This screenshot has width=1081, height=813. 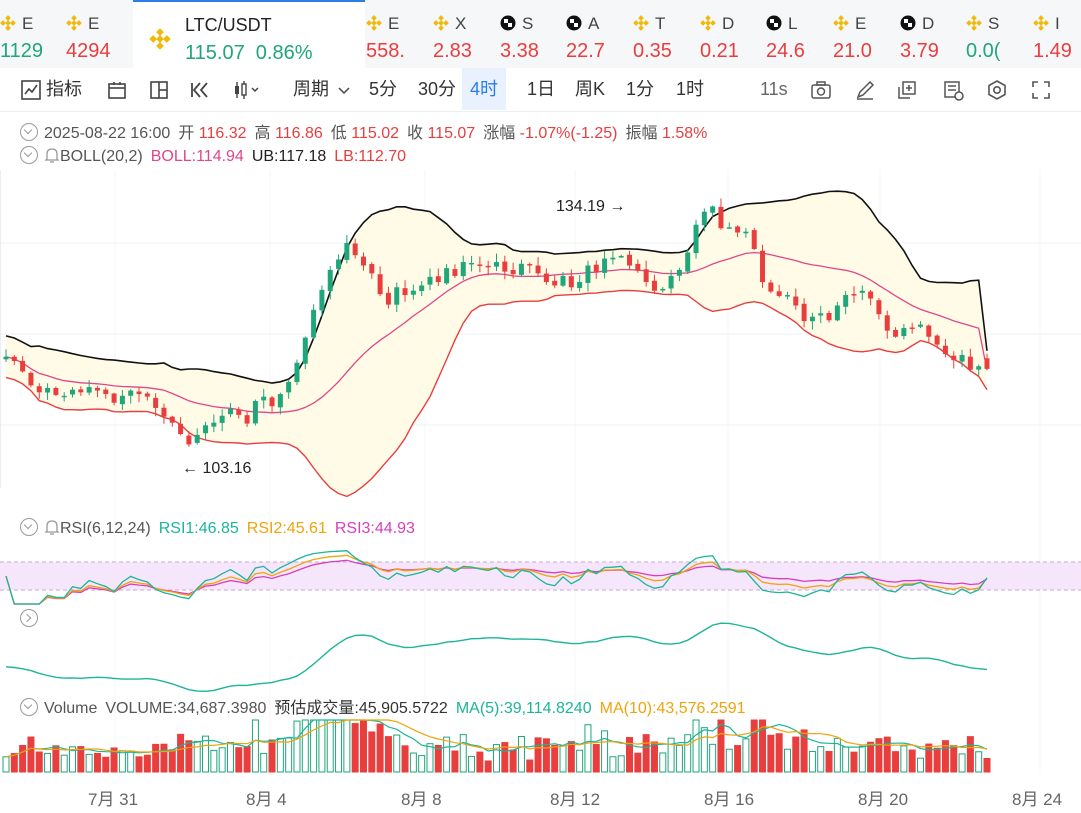 I want to click on ticker-item: D 0.21, so click(x=730, y=34).